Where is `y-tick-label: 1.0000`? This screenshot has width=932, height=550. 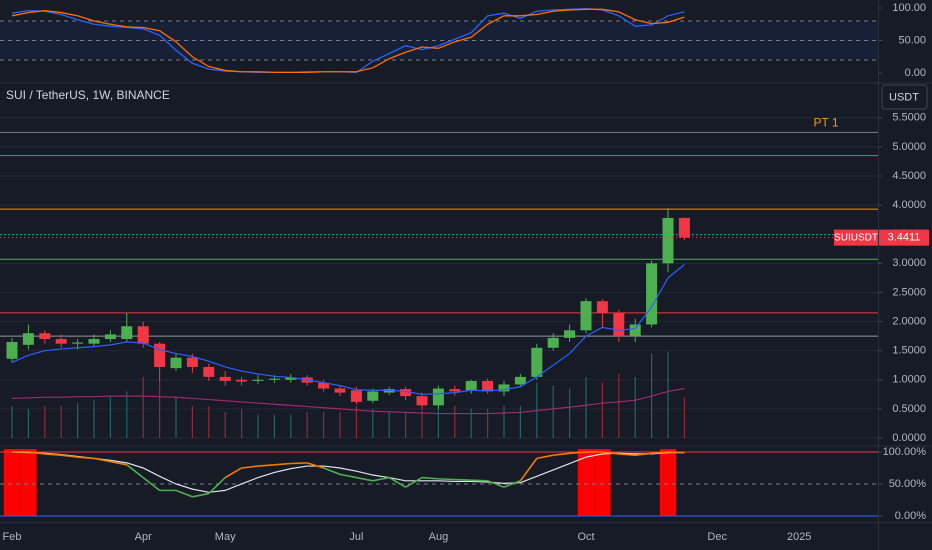 y-tick-label: 1.0000 is located at coordinates (909, 380).